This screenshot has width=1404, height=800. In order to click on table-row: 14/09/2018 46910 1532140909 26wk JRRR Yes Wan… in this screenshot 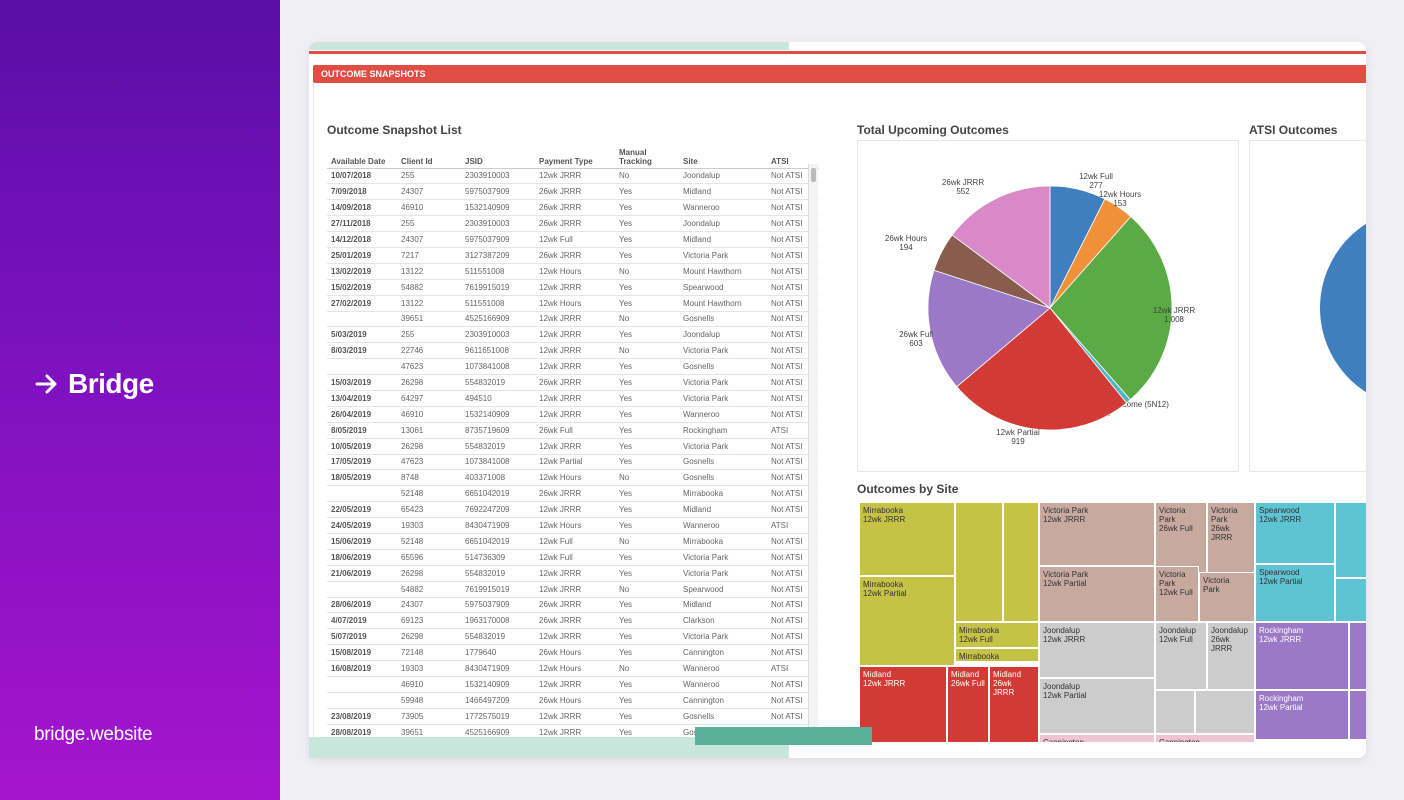, I will do `click(573, 208)`.